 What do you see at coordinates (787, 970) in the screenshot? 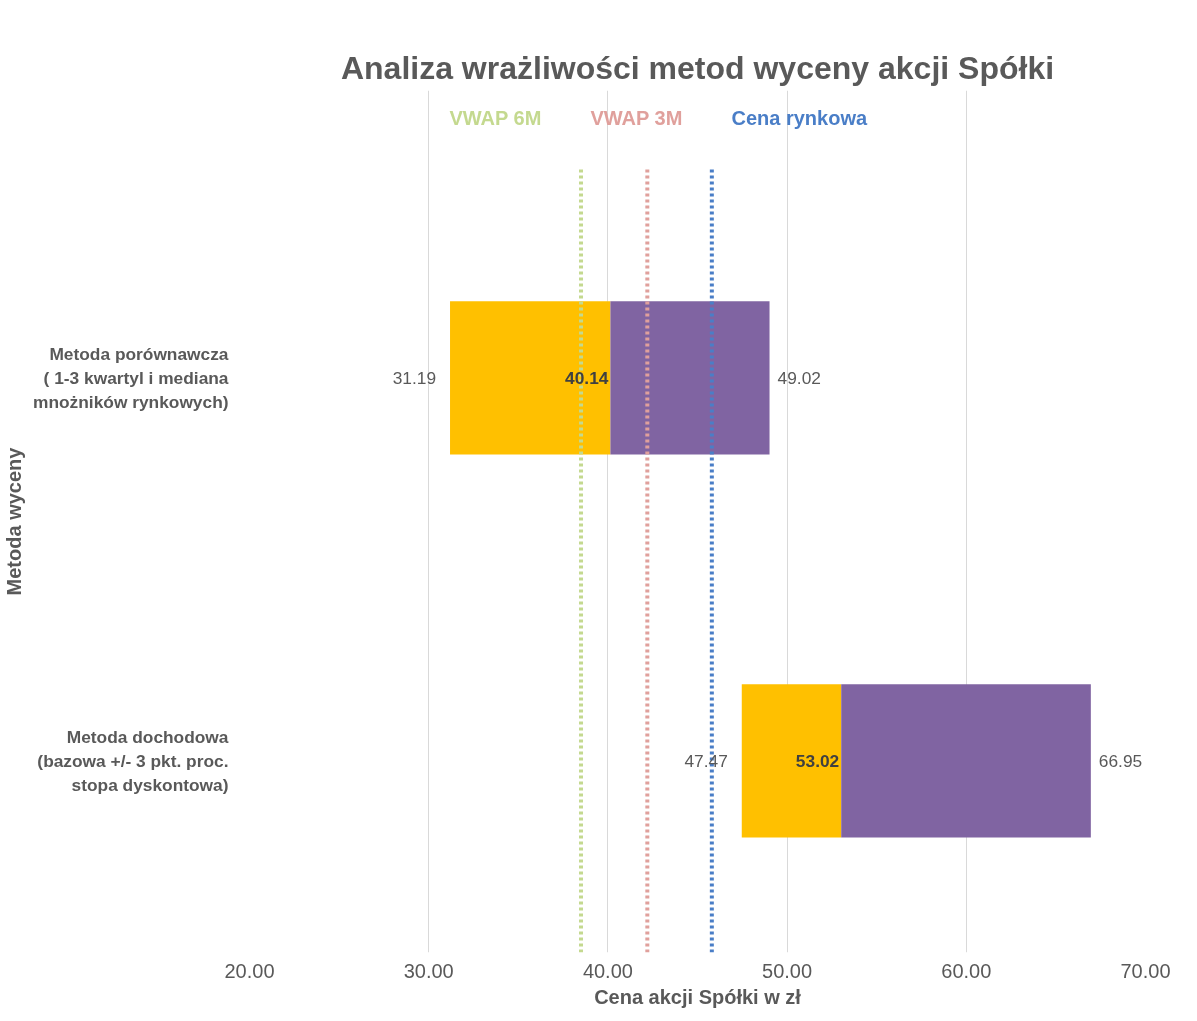
I see `x-tick-label: 50.00` at bounding box center [787, 970].